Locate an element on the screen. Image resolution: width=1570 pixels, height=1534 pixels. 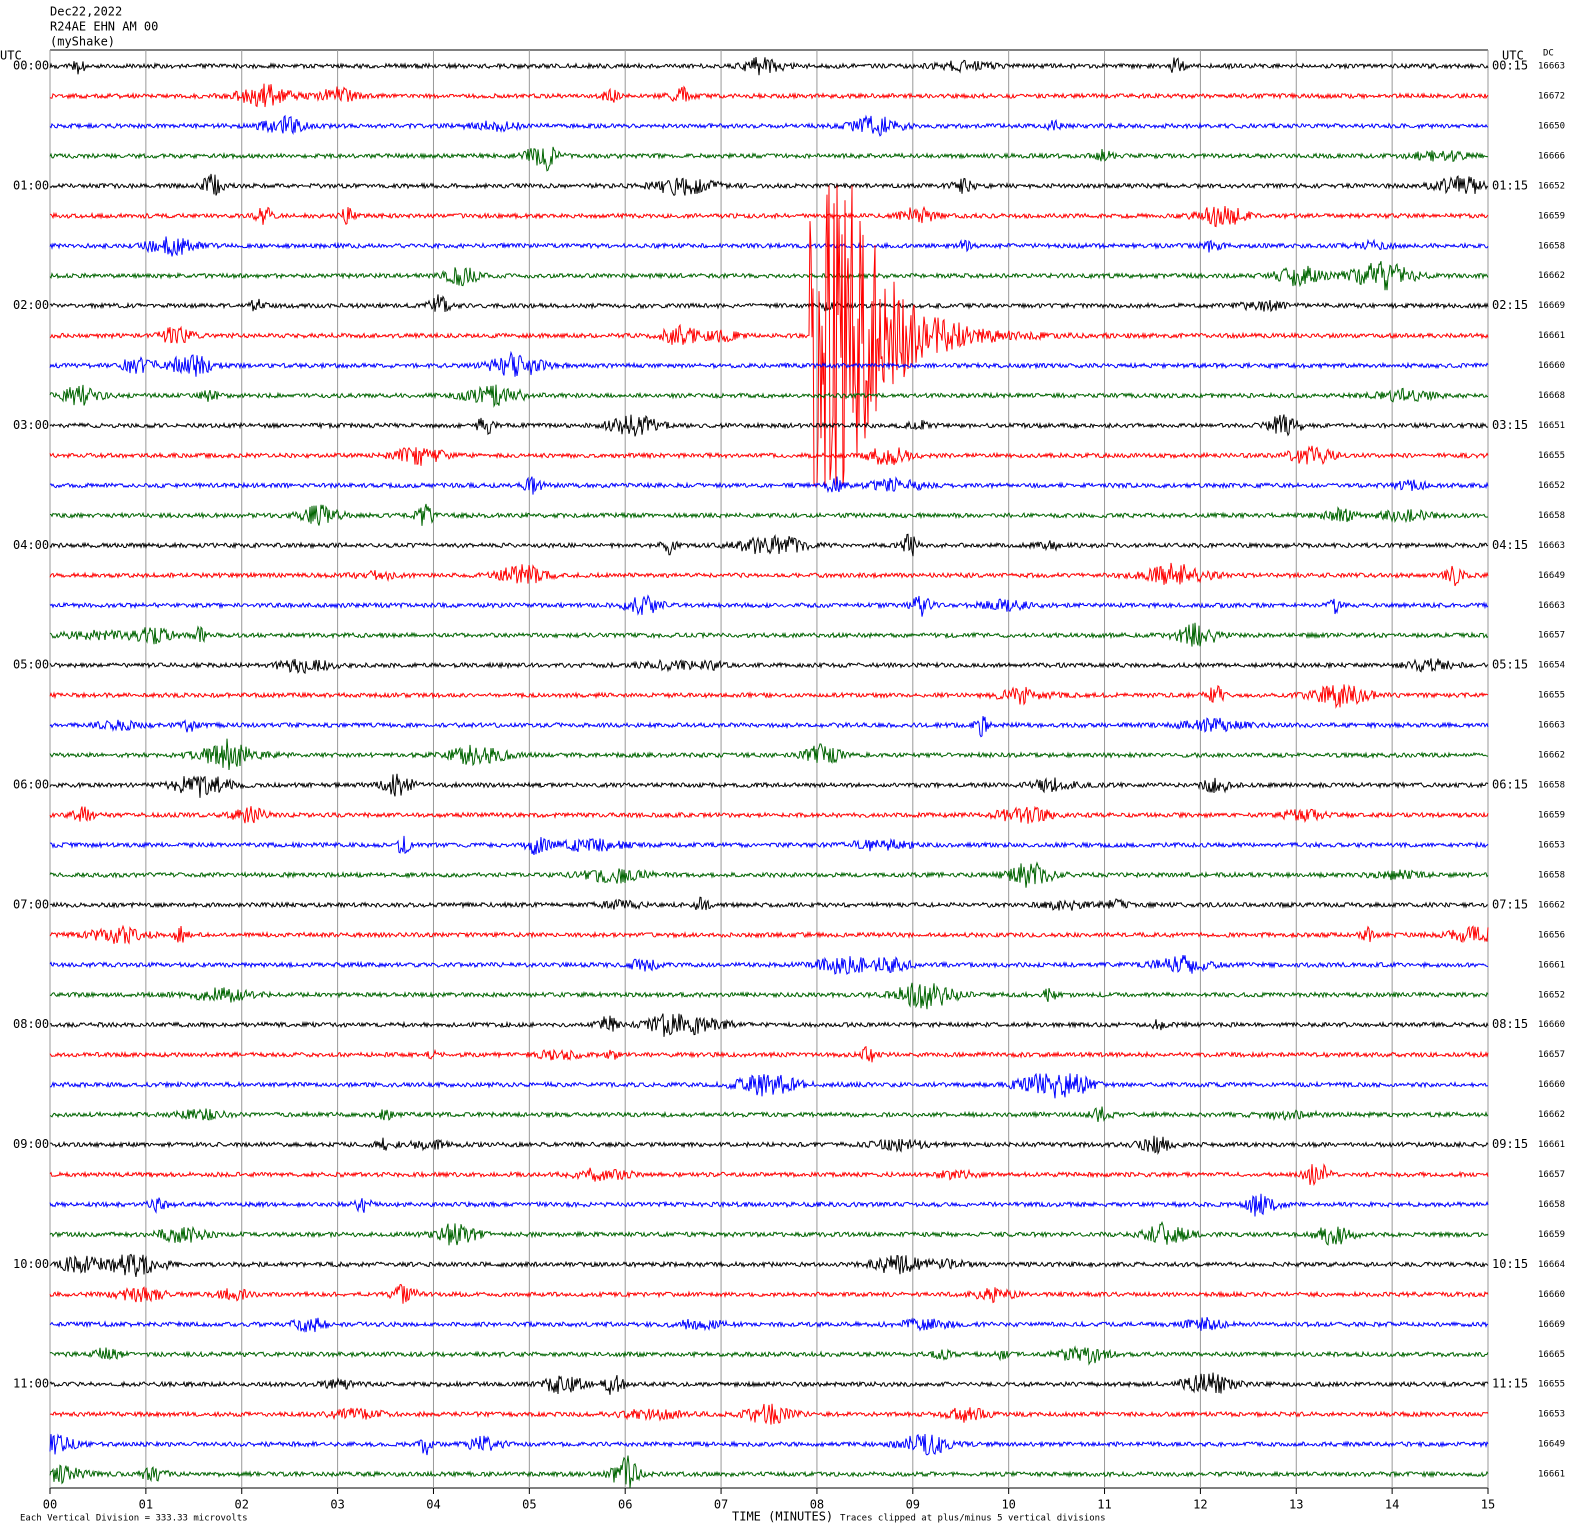
x-tick-label: 07 is located at coordinates (721, 1505).